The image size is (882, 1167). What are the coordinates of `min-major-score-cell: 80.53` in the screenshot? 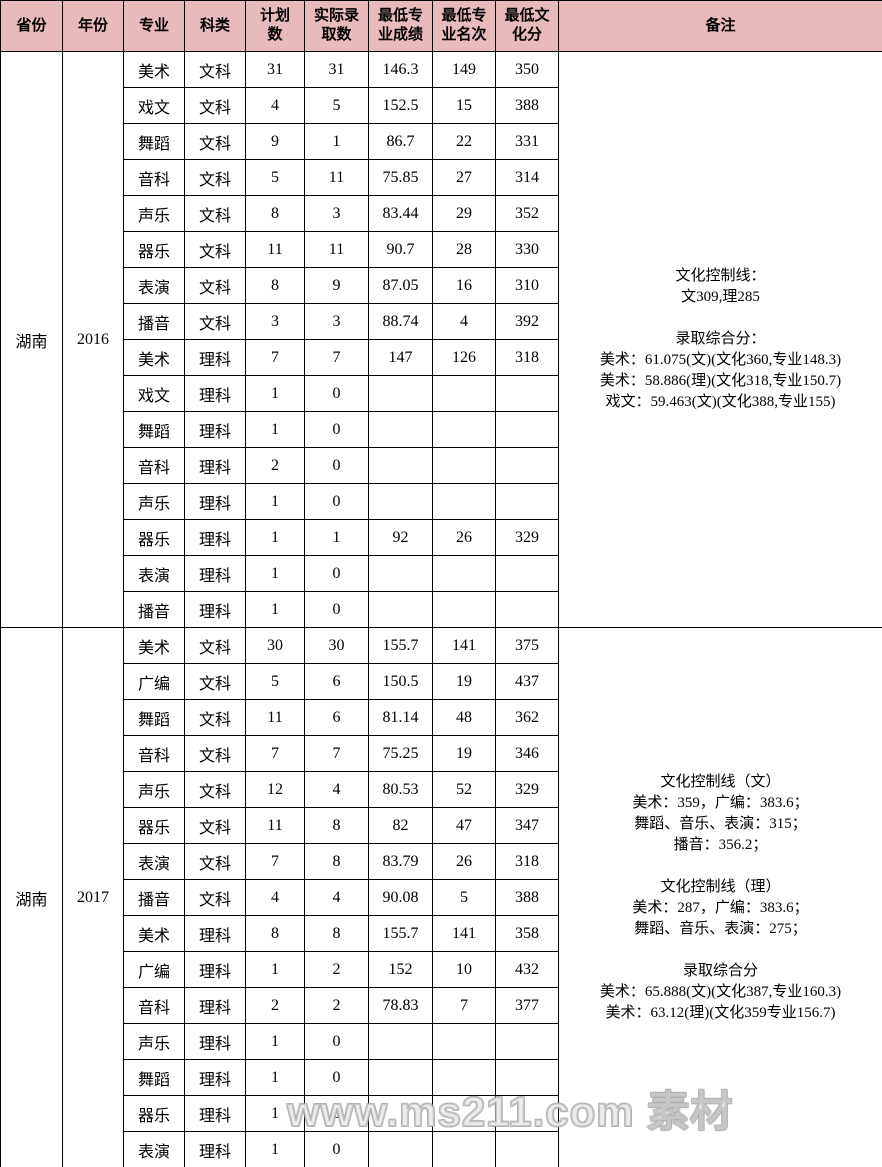 It's located at (400, 789).